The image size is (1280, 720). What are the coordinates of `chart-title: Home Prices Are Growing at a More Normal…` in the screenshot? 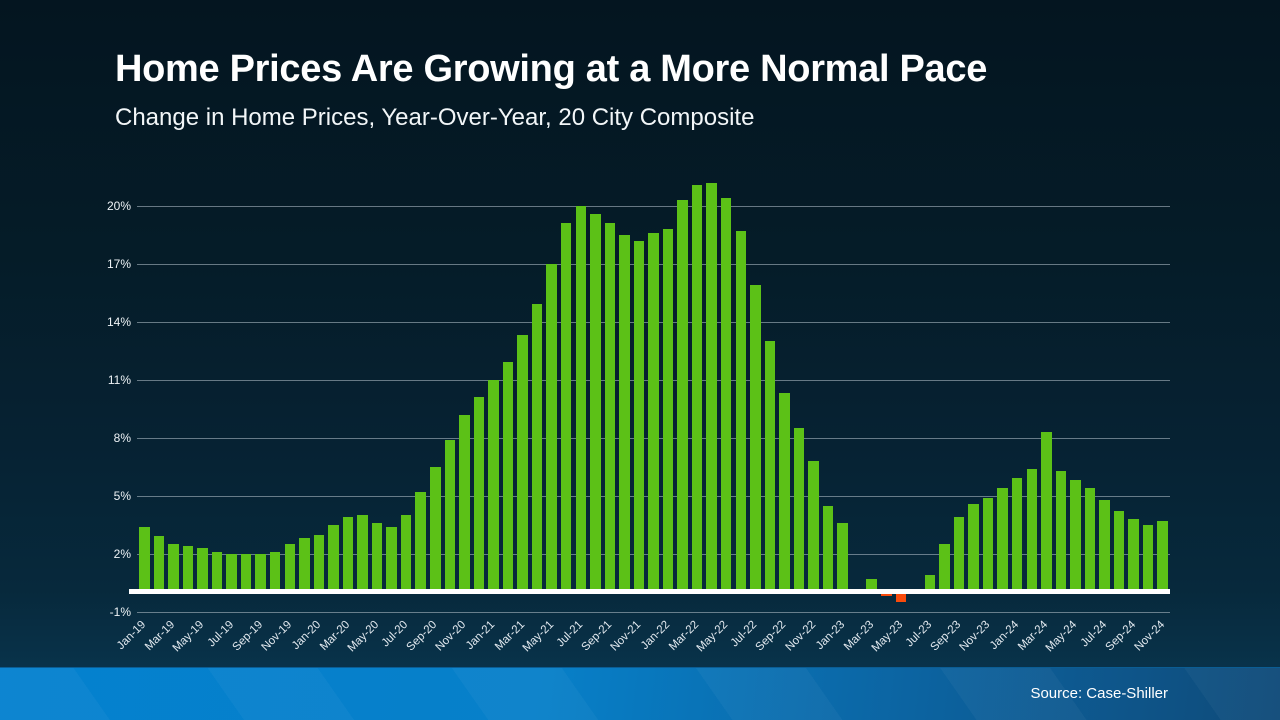 It's located at (551, 69).